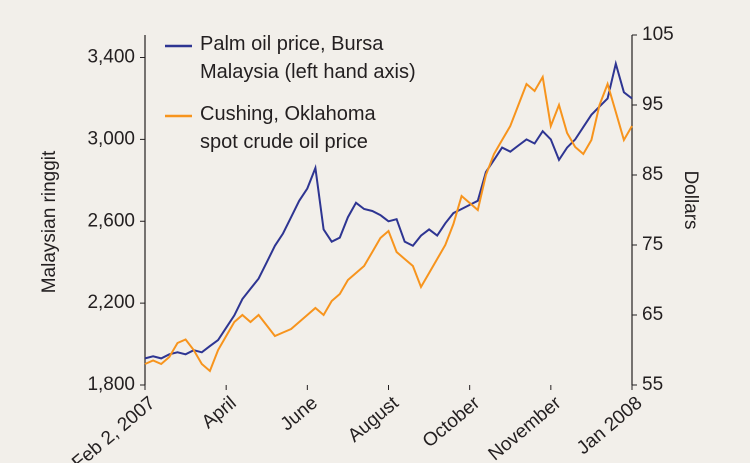  What do you see at coordinates (652, 104) in the screenshot?
I see `y2-tick-label: 95` at bounding box center [652, 104].